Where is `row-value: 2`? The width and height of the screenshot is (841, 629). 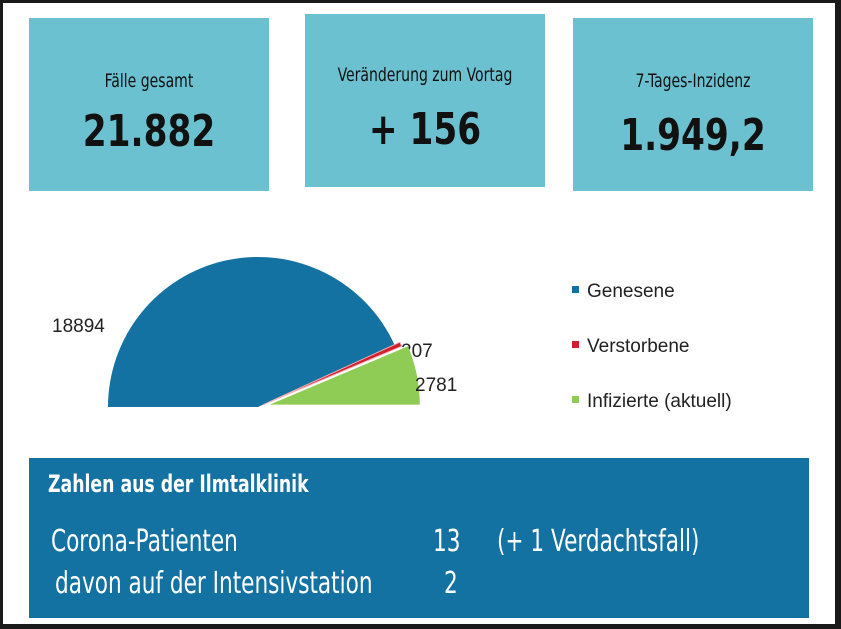
row-value: 2 is located at coordinates (451, 583).